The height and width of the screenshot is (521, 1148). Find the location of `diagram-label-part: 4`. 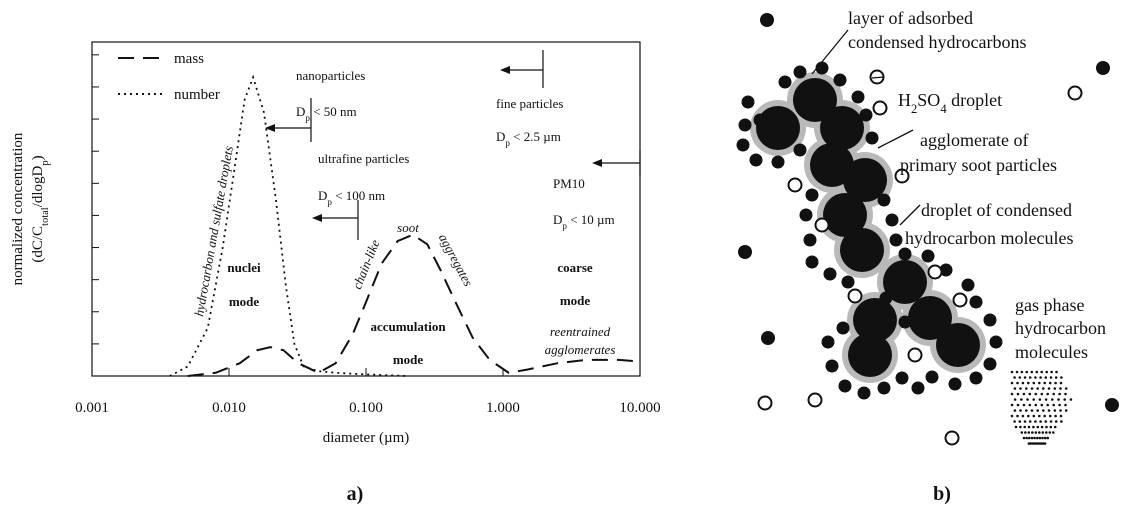

diagram-label-part: 4 is located at coordinates (943, 109).